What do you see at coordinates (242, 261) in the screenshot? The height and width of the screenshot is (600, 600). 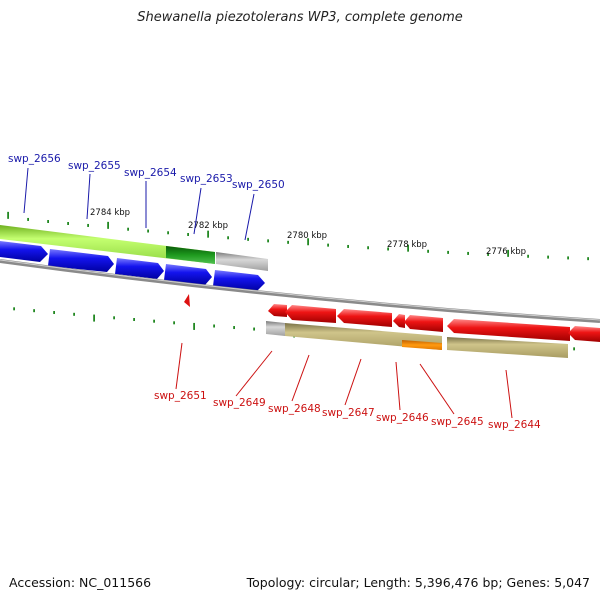 I see `feature-gray` at bounding box center [242, 261].